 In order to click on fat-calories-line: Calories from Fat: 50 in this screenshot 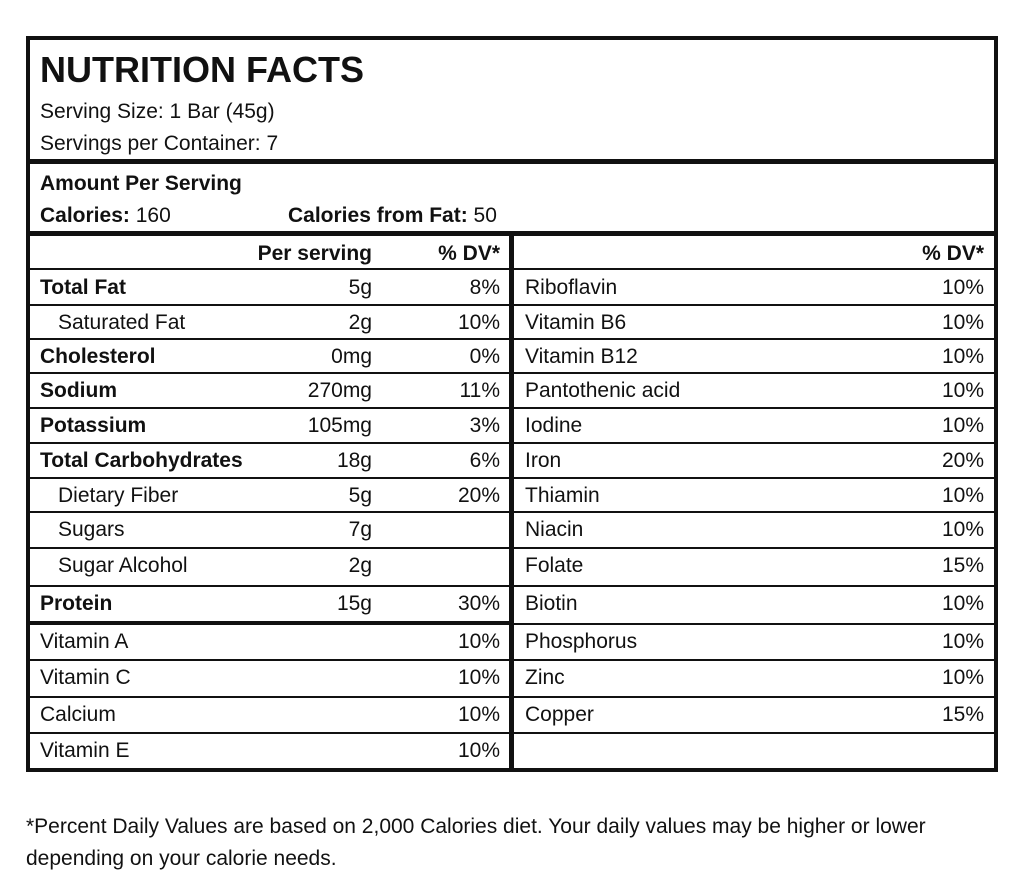, I will do `click(392, 216)`.